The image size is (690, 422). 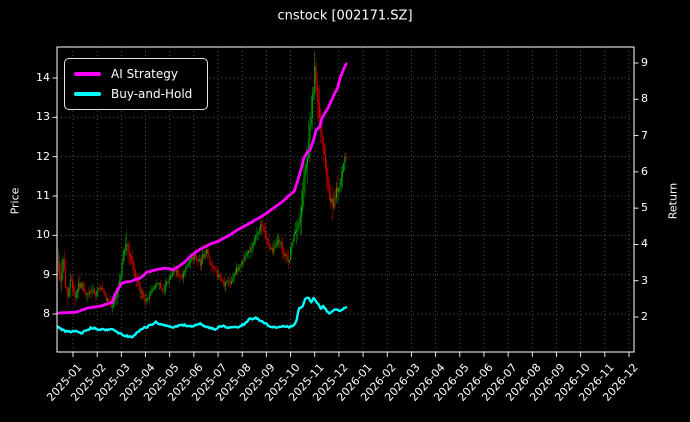 What do you see at coordinates (644, 280) in the screenshot?
I see `return-tick-label: 3` at bounding box center [644, 280].